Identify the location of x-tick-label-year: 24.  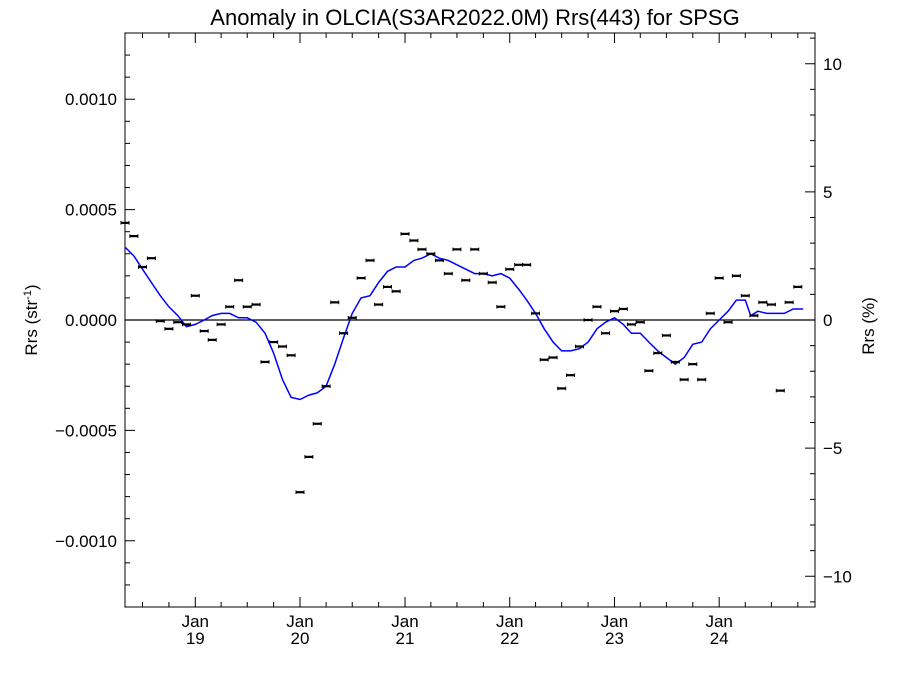
(719, 638).